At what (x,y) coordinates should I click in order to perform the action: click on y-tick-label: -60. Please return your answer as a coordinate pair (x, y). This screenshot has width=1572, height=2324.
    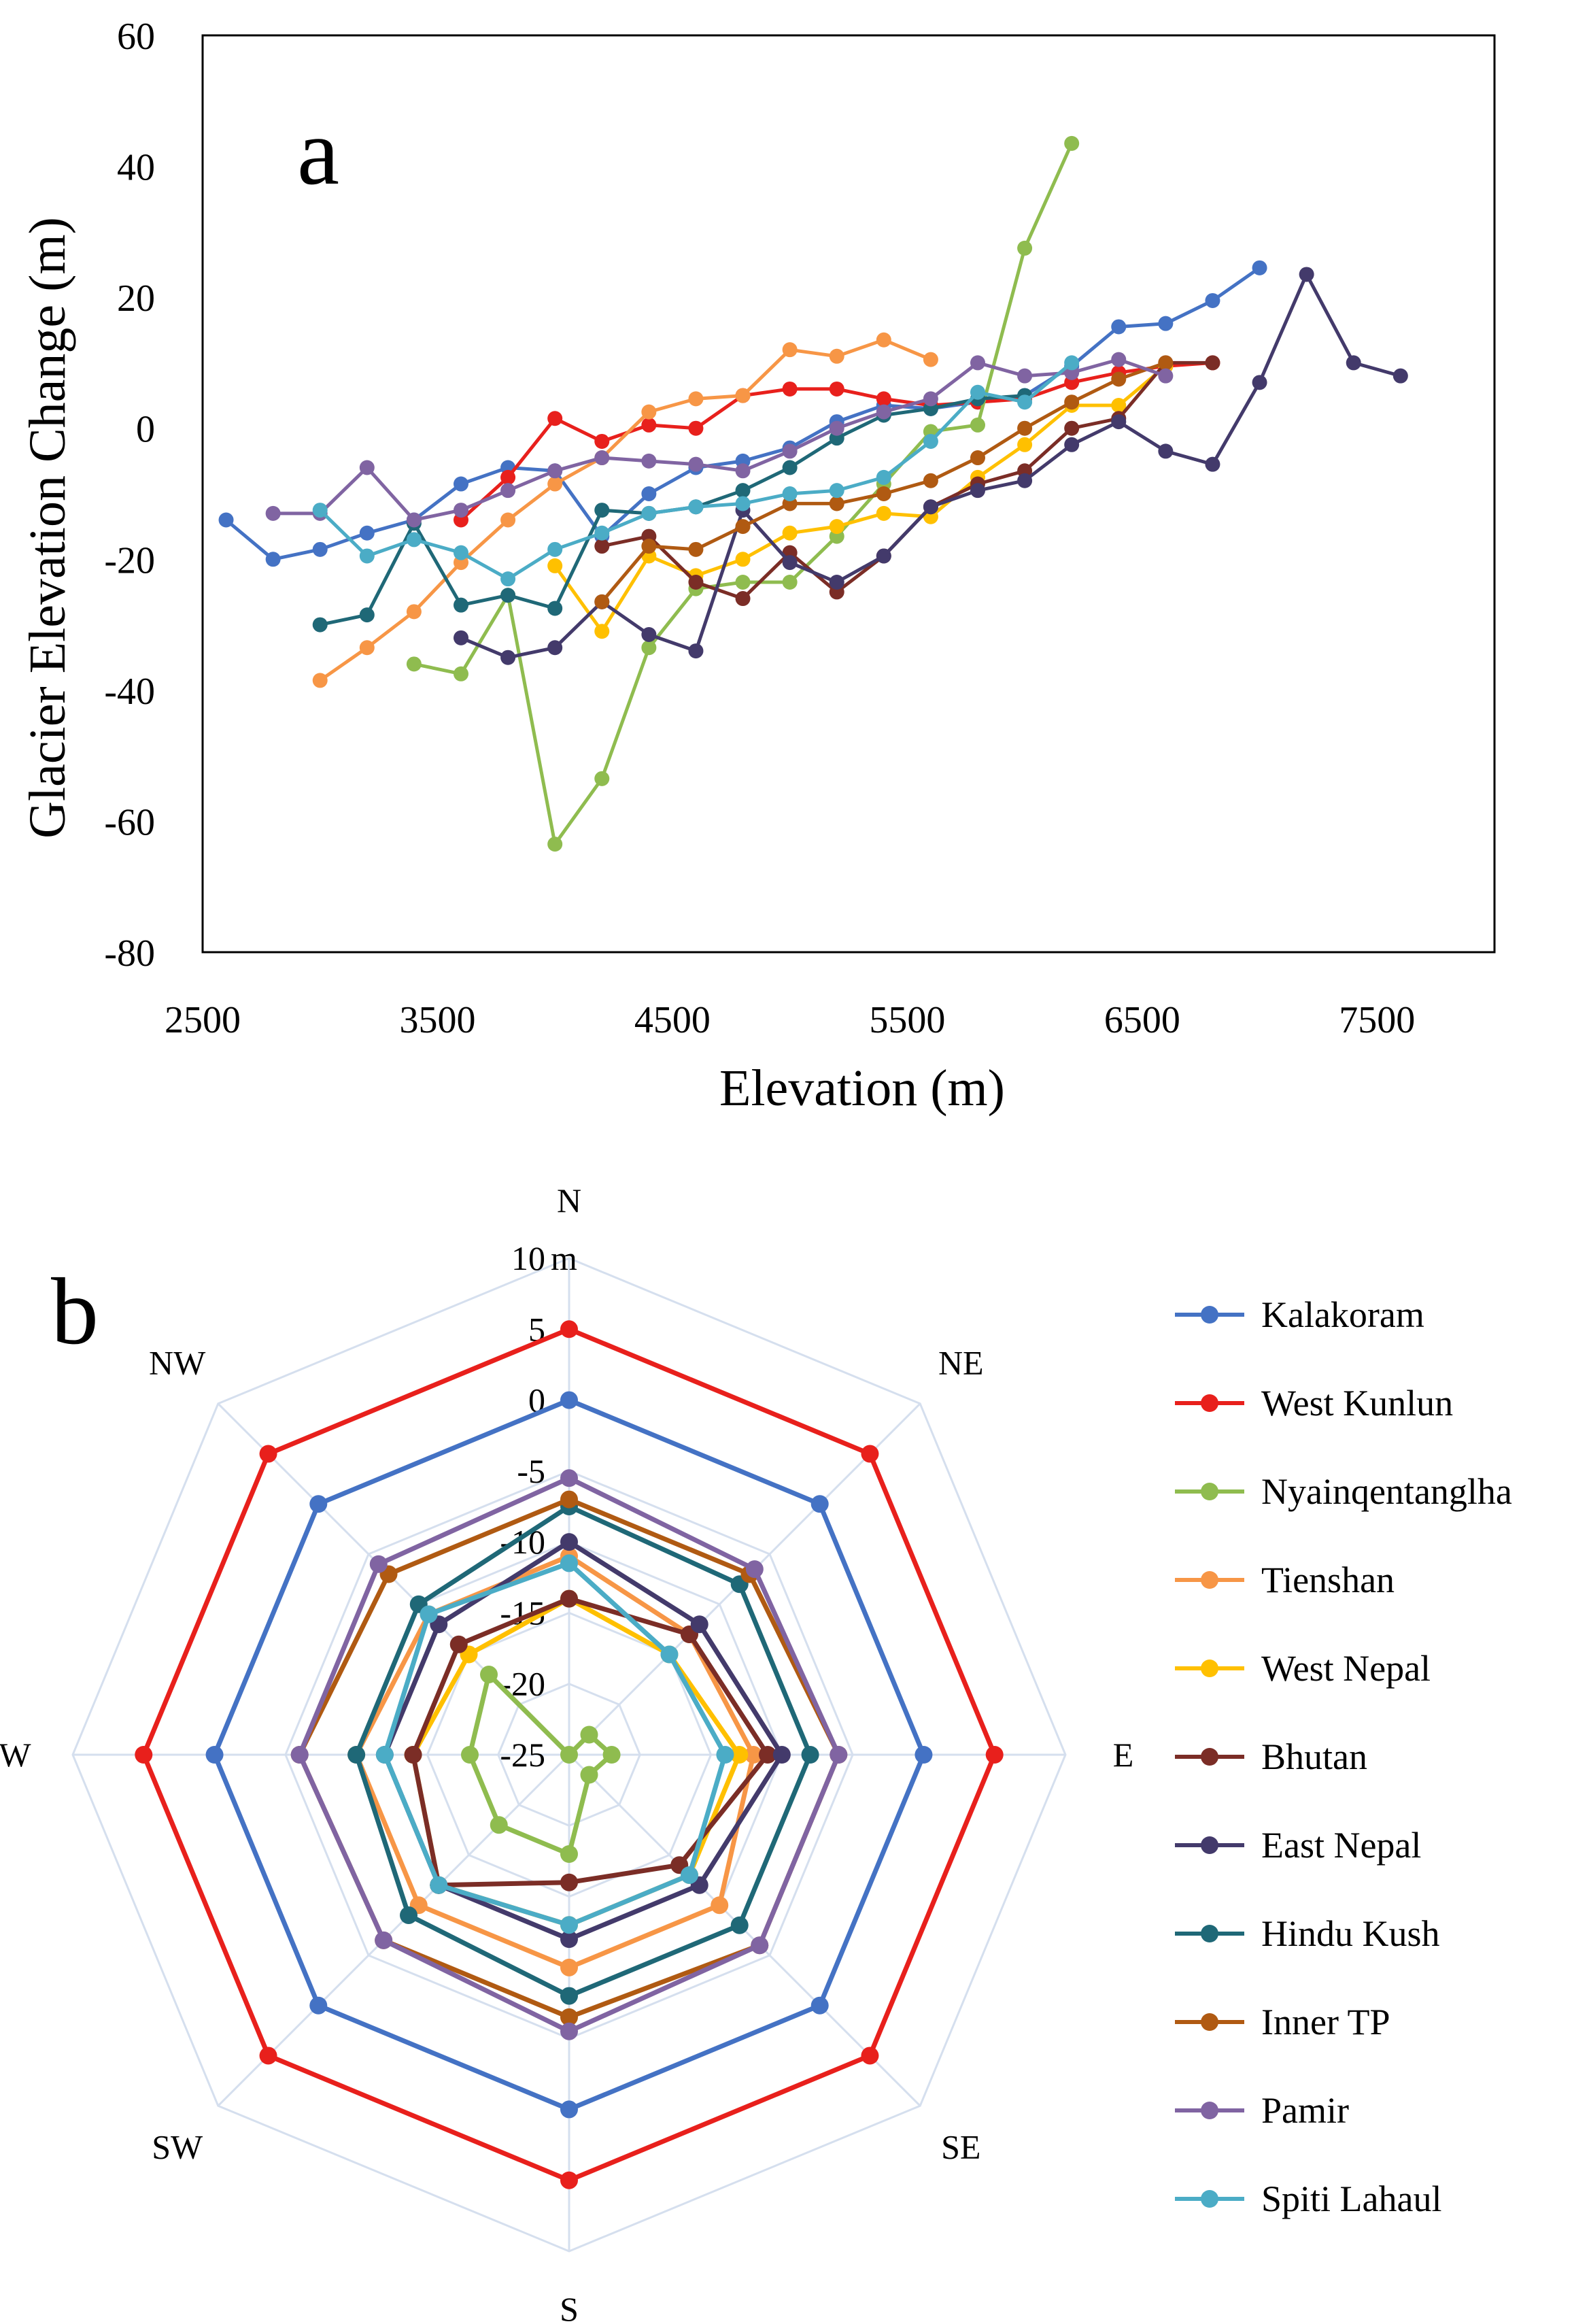
    Looking at the image, I should click on (129, 822).